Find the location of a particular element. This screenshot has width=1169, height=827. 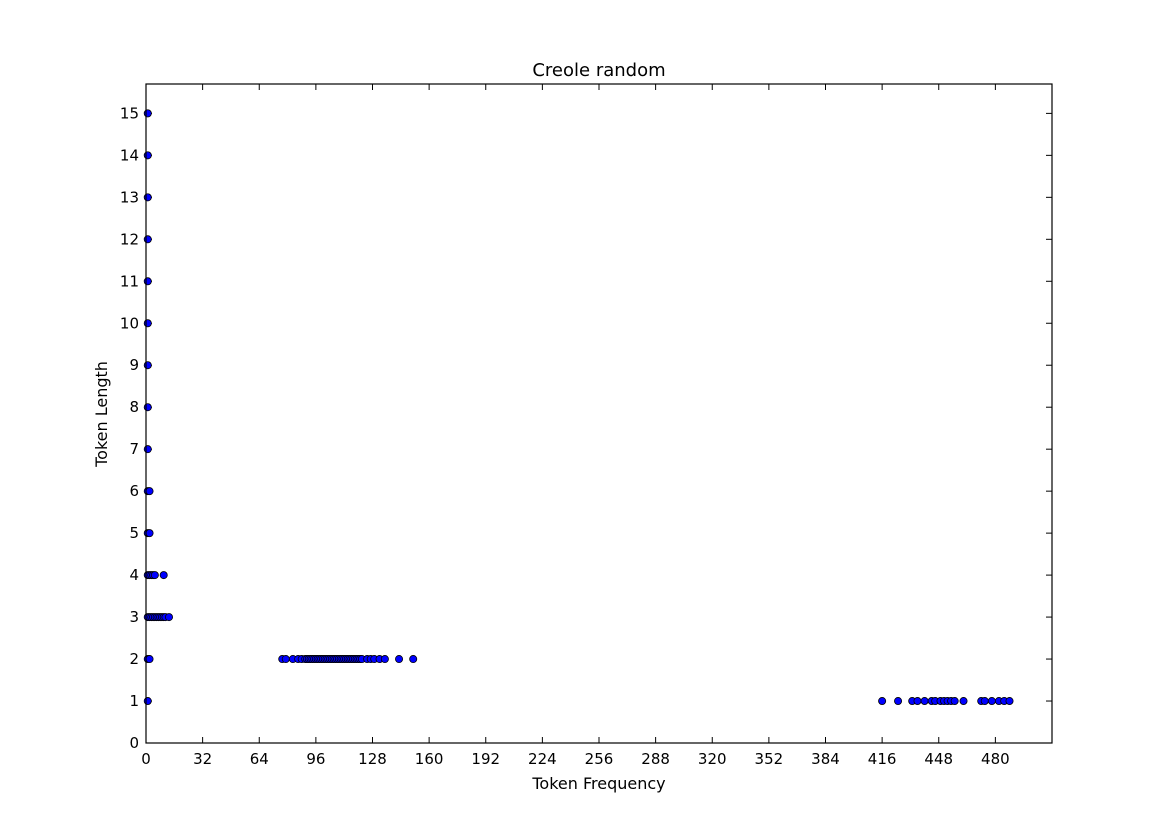

x-tick-label: 256 is located at coordinates (599, 759).